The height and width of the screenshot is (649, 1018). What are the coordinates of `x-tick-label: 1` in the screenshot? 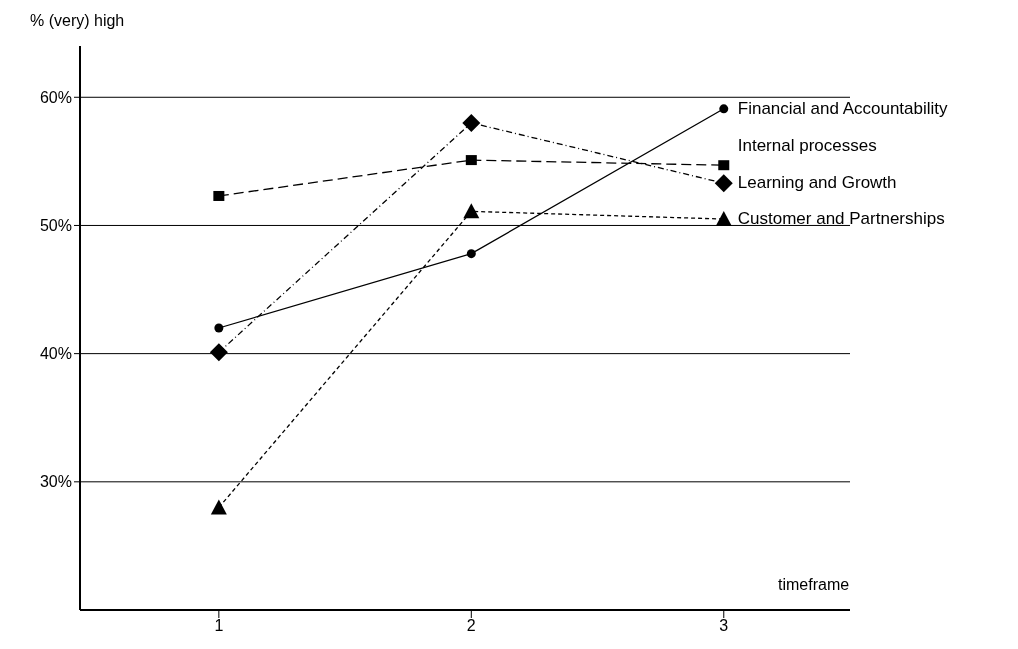 It's located at (219, 626).